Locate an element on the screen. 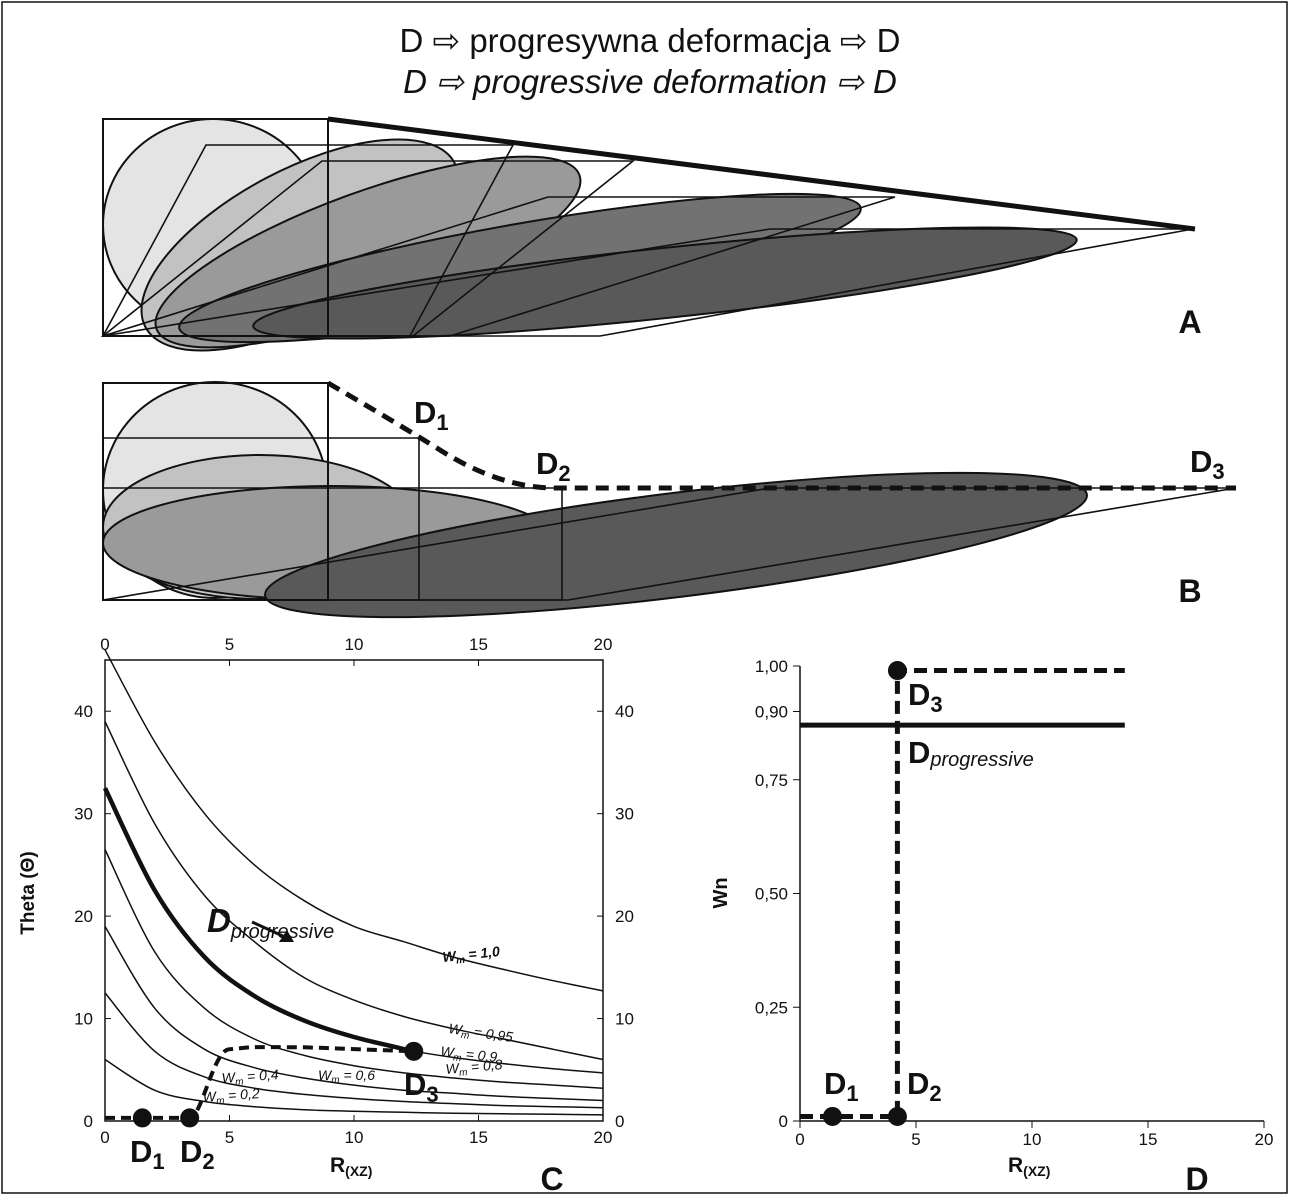  series-line-dprogressive is located at coordinates (258, 920).